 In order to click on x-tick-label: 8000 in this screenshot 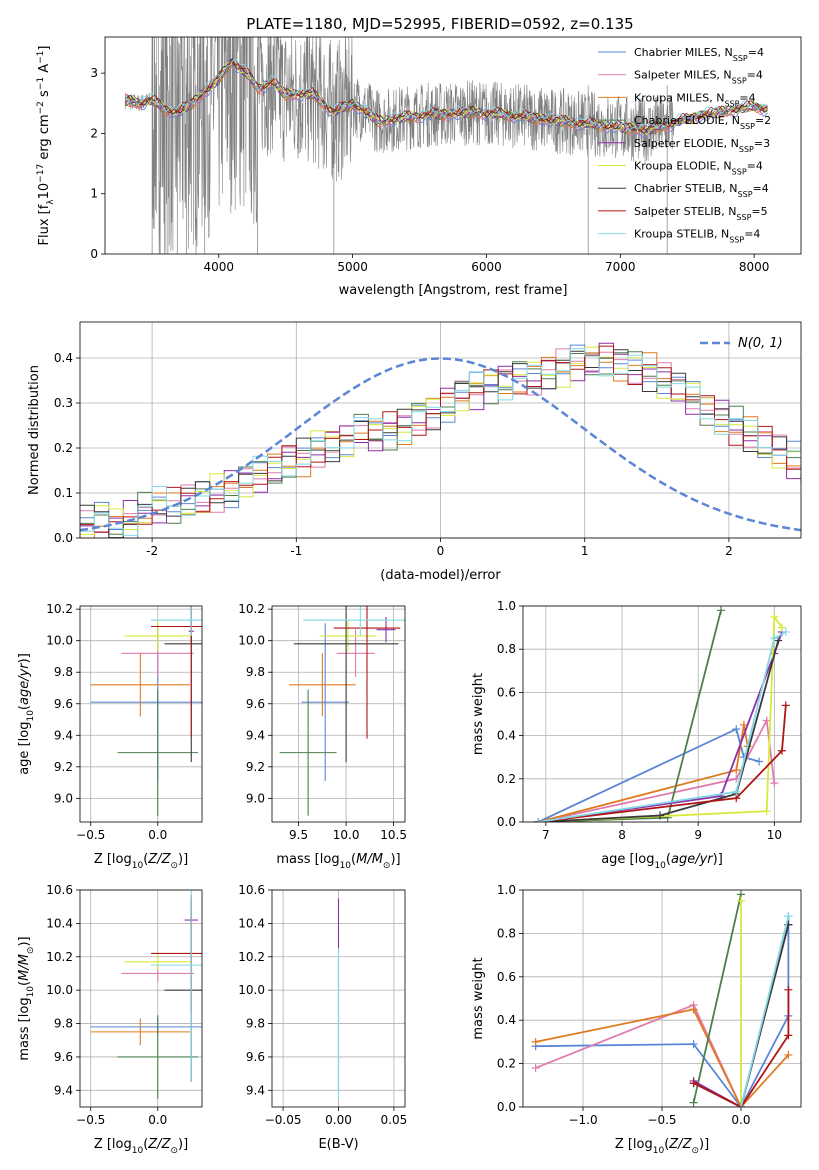, I will do `click(754, 267)`.